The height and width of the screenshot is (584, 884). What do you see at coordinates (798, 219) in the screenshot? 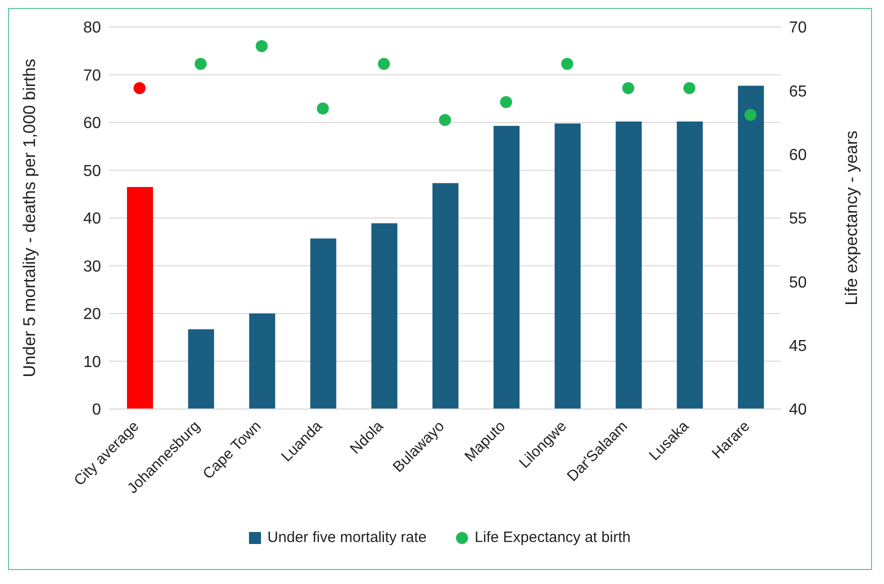
I see `y2-tick-label: 55` at bounding box center [798, 219].